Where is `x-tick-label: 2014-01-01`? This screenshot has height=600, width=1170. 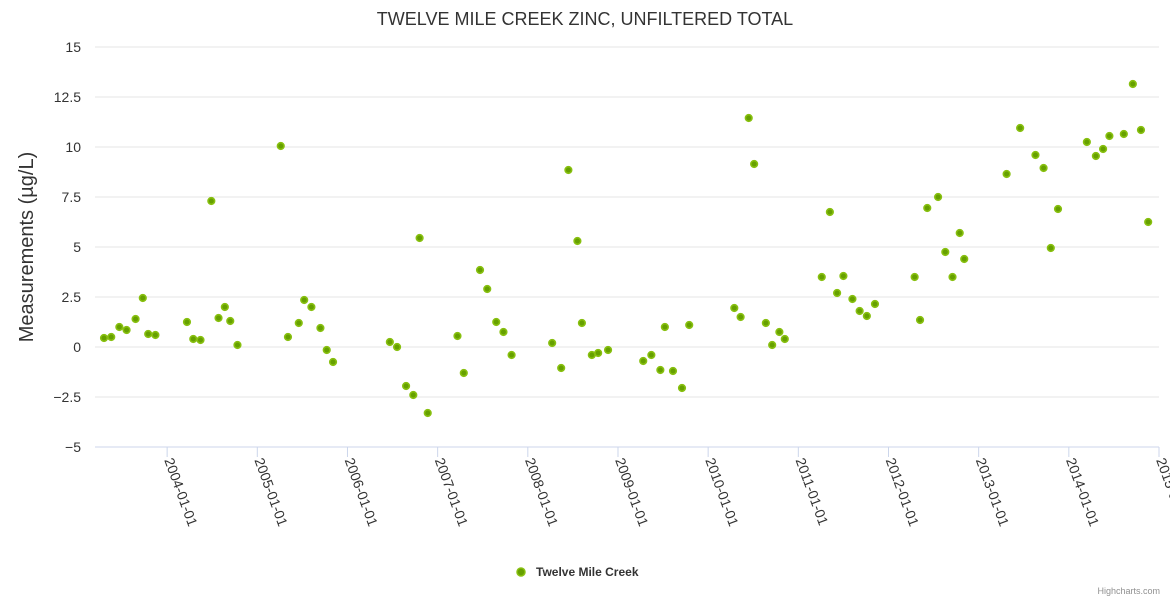
x-tick-label: 2014-01-01 is located at coordinates (1083, 492).